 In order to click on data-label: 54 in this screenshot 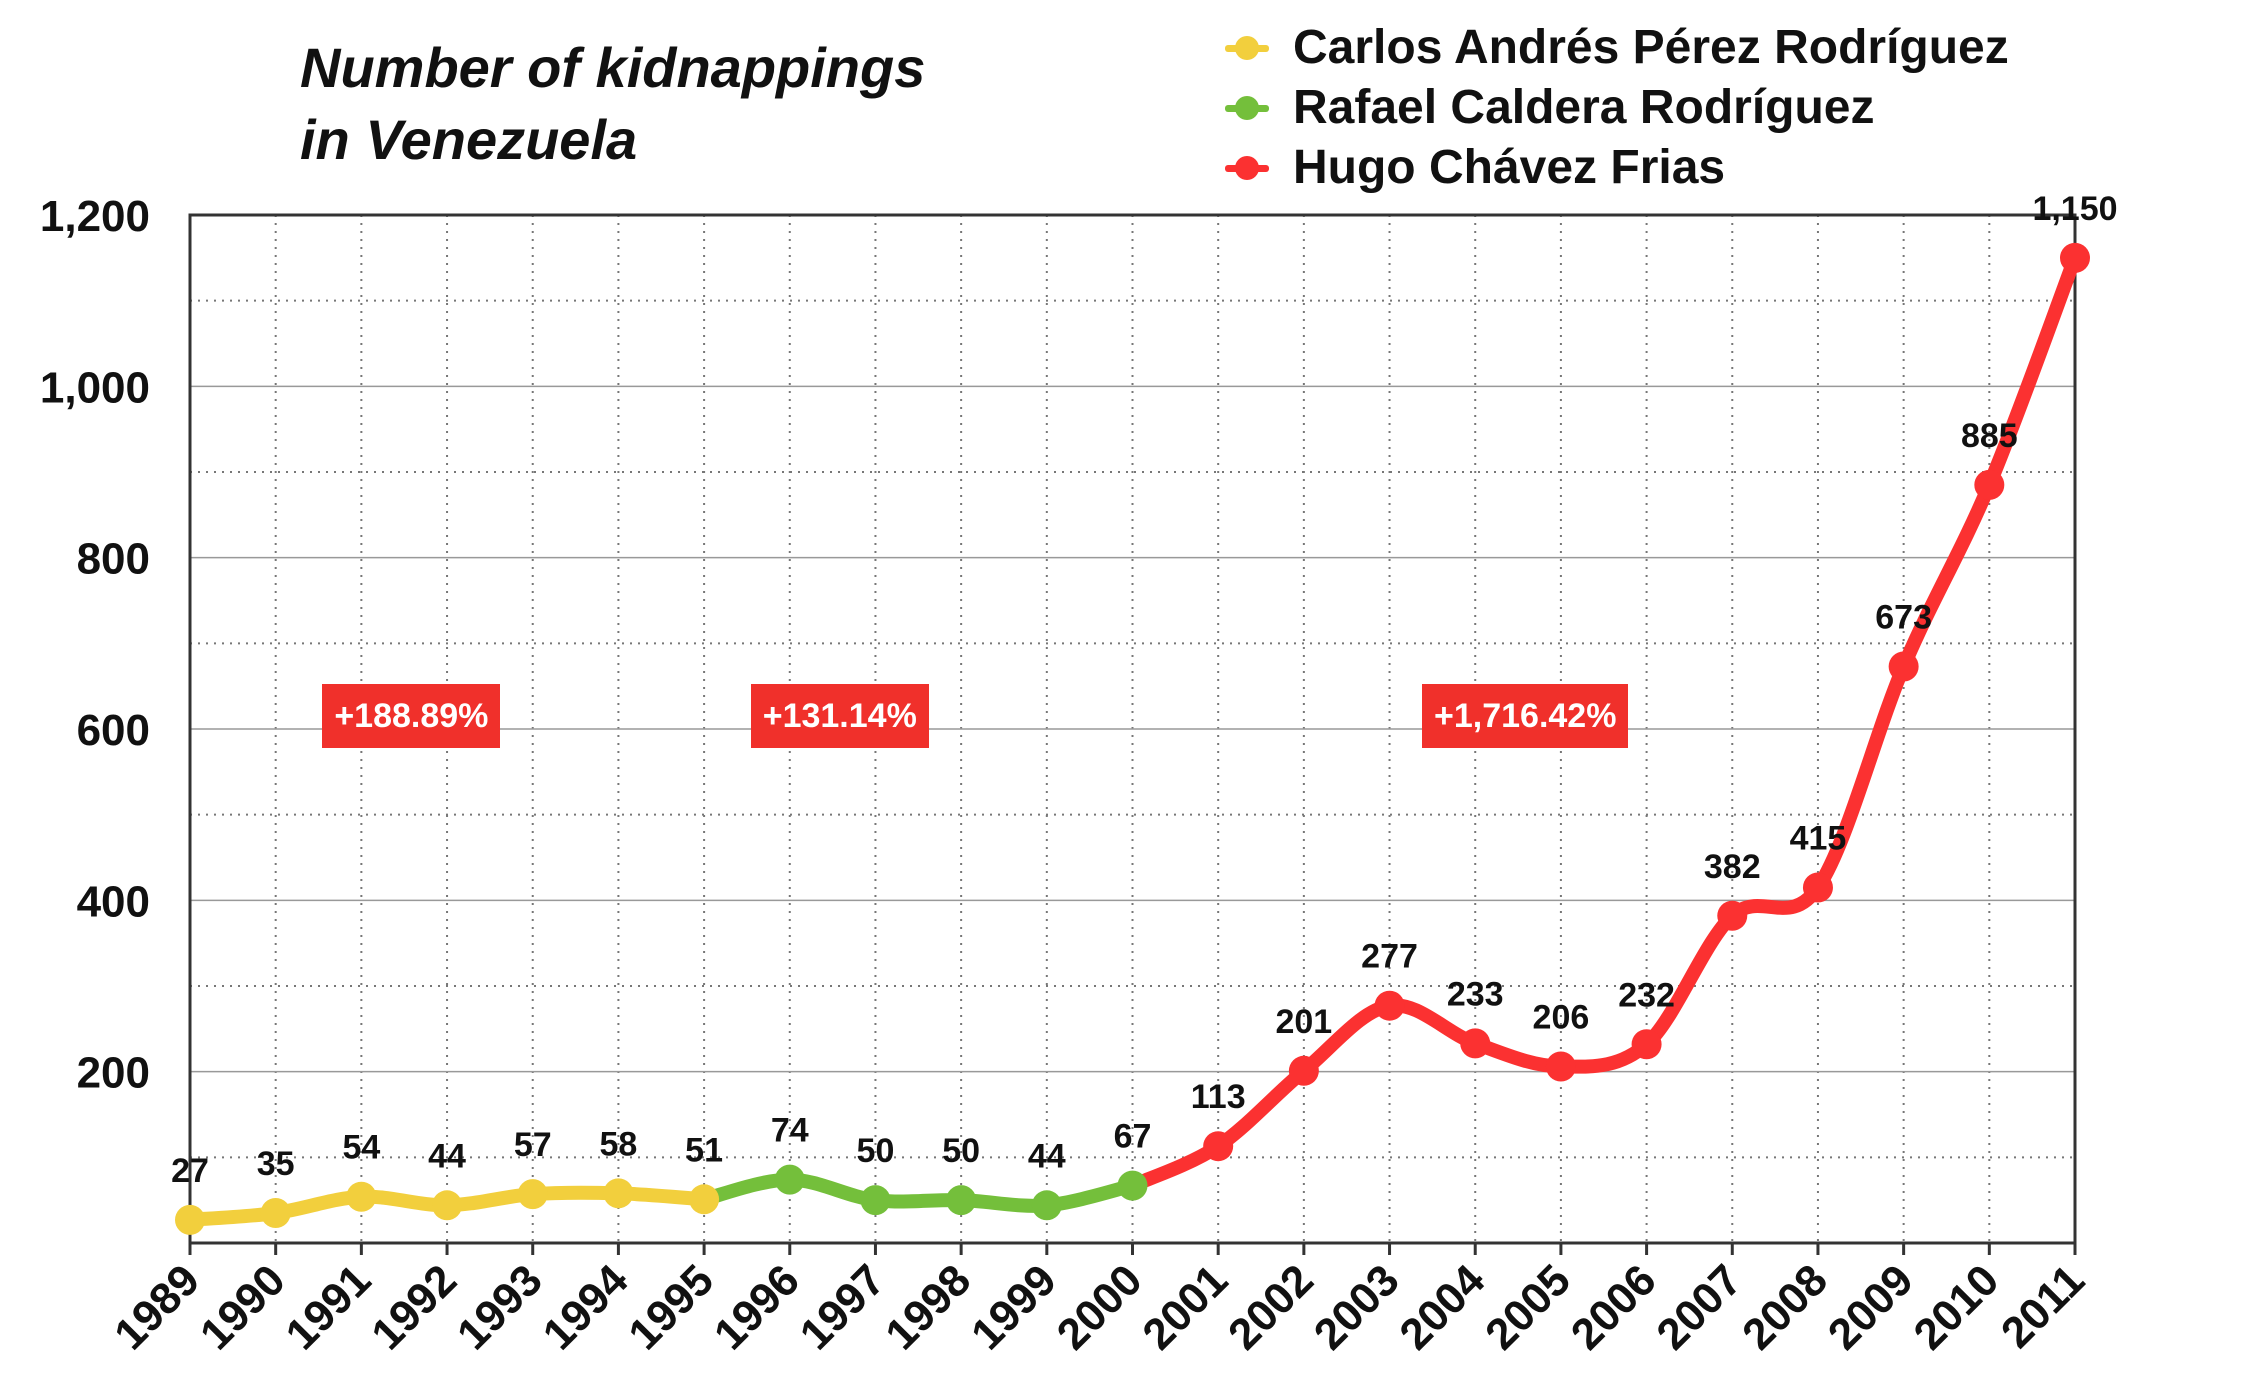, I will do `click(361, 1148)`.